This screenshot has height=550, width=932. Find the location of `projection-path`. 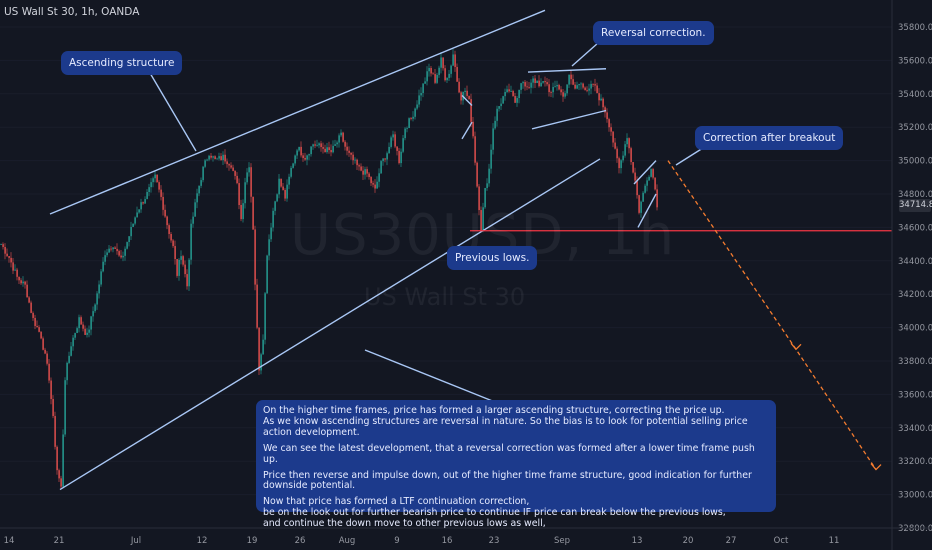

projection-path is located at coordinates (772, 315).